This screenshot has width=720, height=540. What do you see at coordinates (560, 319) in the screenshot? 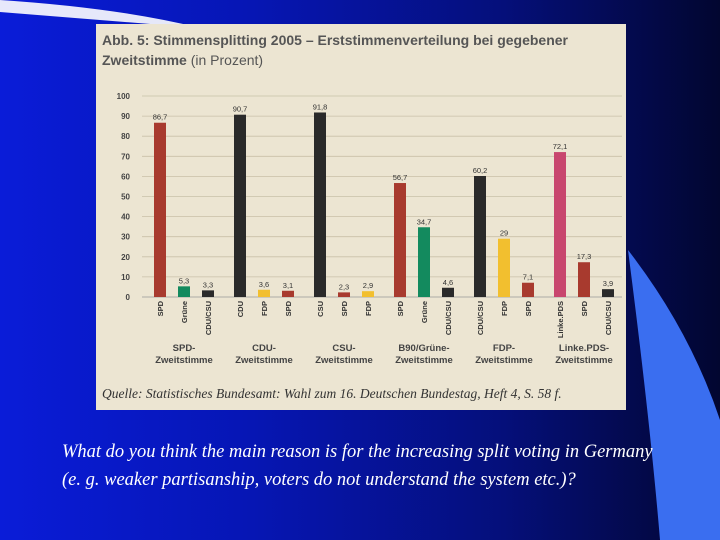
I see `category-label: Linke.PDS` at bounding box center [560, 319].